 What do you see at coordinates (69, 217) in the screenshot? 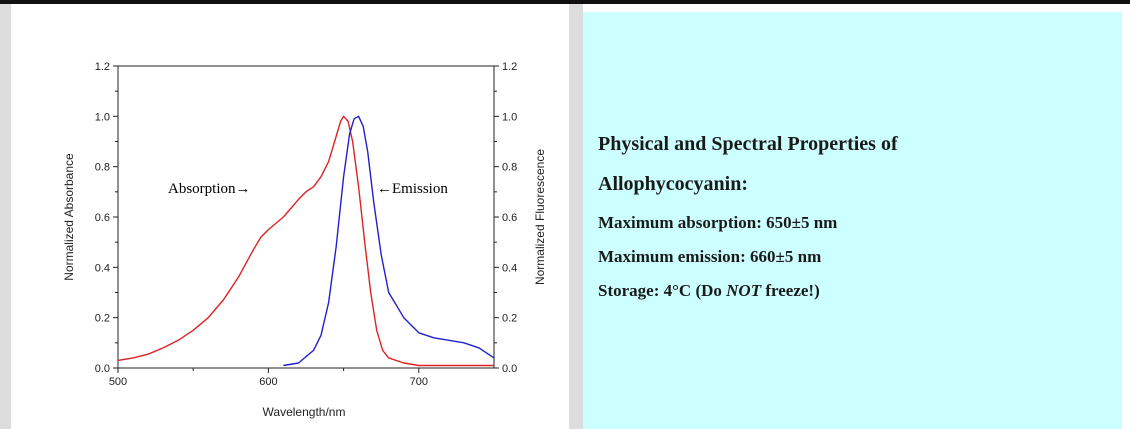
I see `y-axis-title-left: Normalized Absorbance` at bounding box center [69, 217].